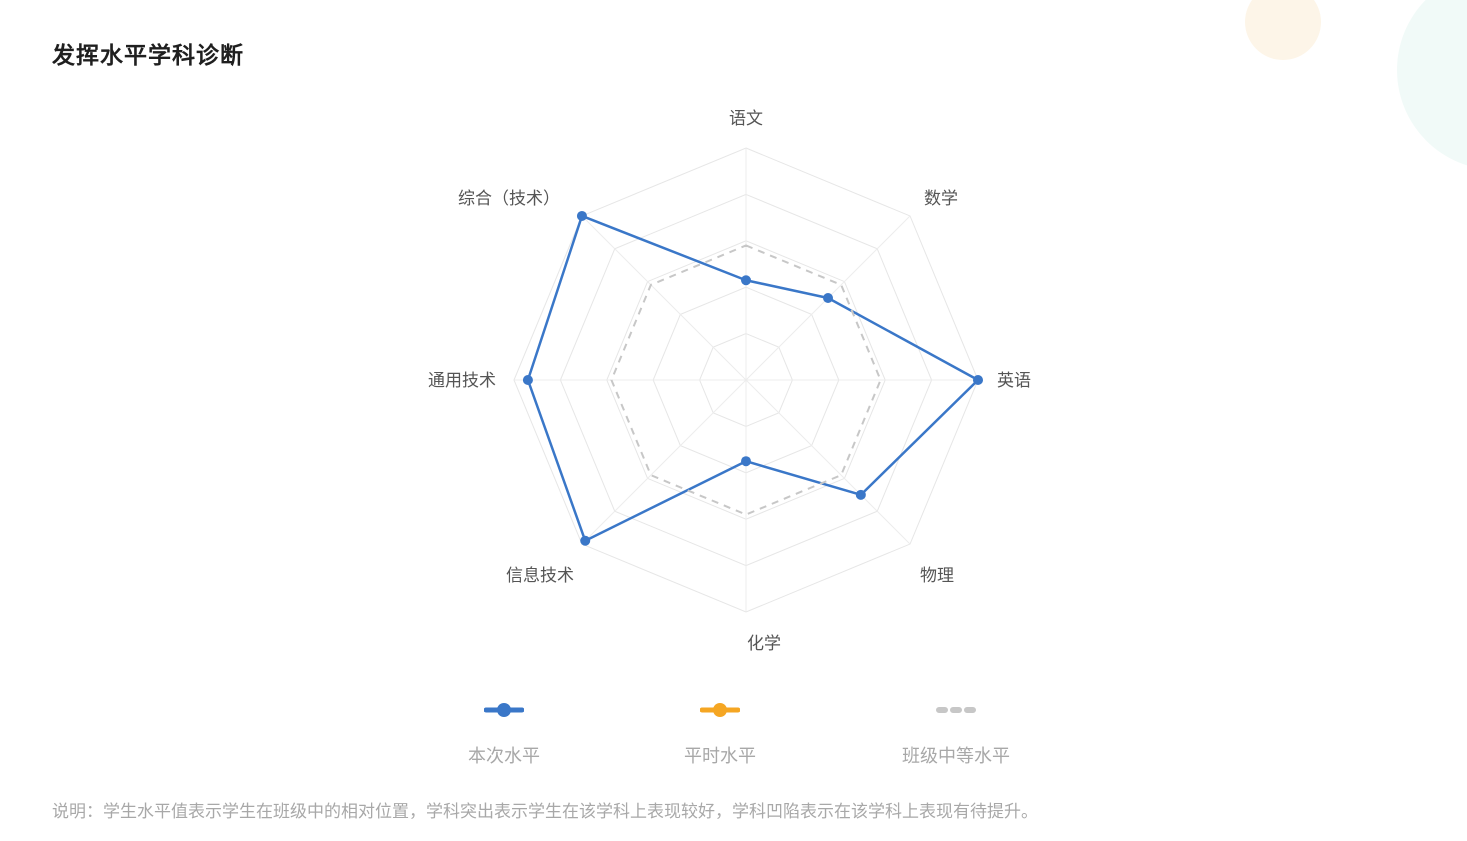 This screenshot has width=1467, height=841. I want to click on legend-marker-current, so click(504, 710).